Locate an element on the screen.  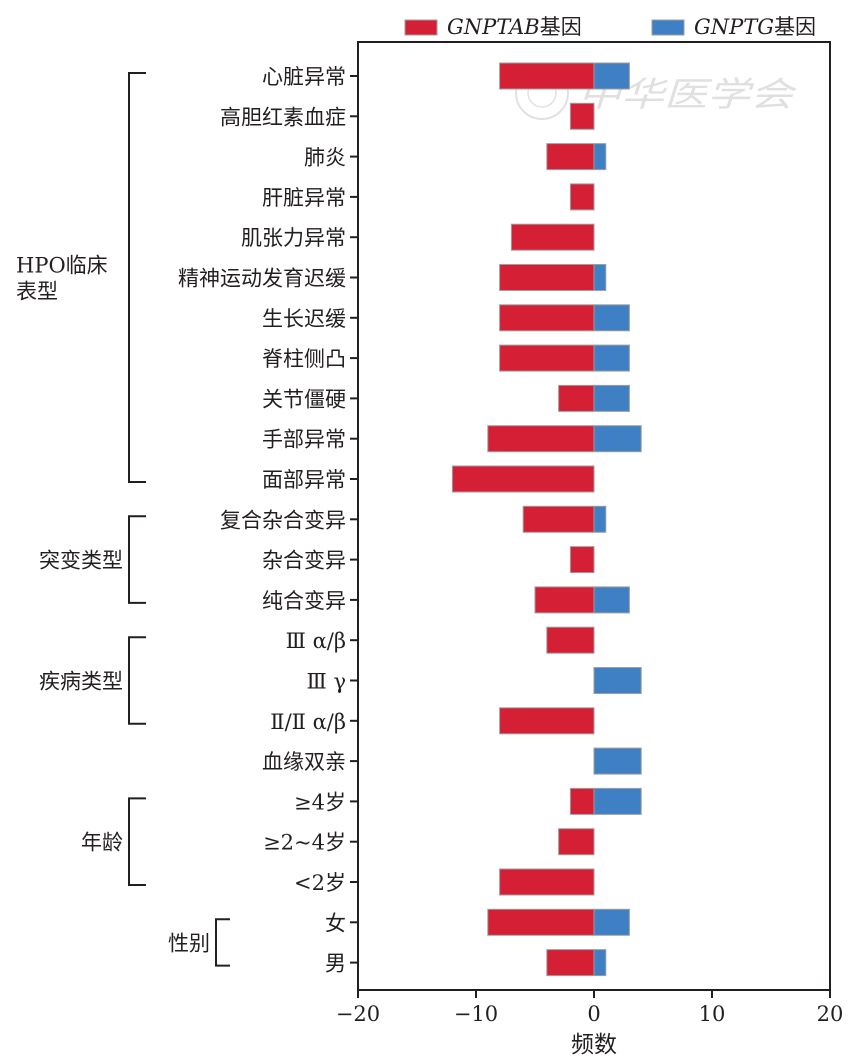
category-label: 肌张力异常 is located at coordinates (293, 238).